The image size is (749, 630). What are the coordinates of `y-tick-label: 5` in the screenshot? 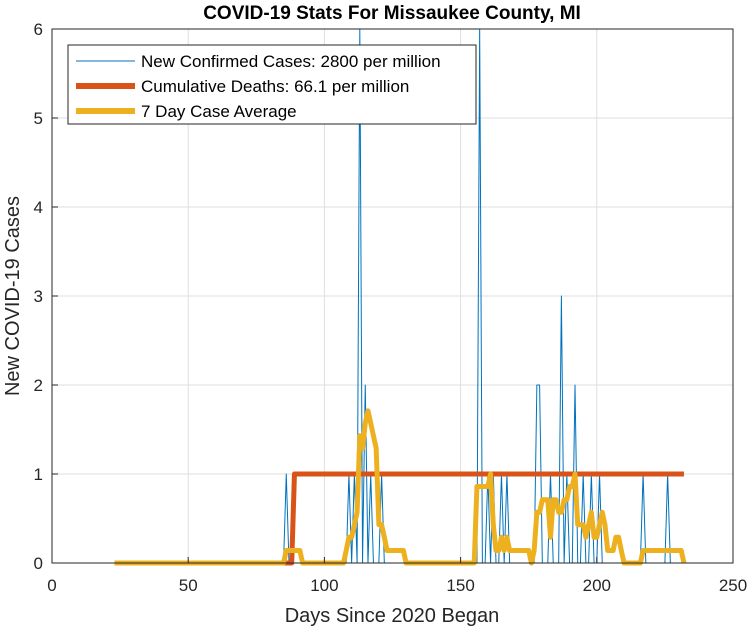 It's located at (38, 118).